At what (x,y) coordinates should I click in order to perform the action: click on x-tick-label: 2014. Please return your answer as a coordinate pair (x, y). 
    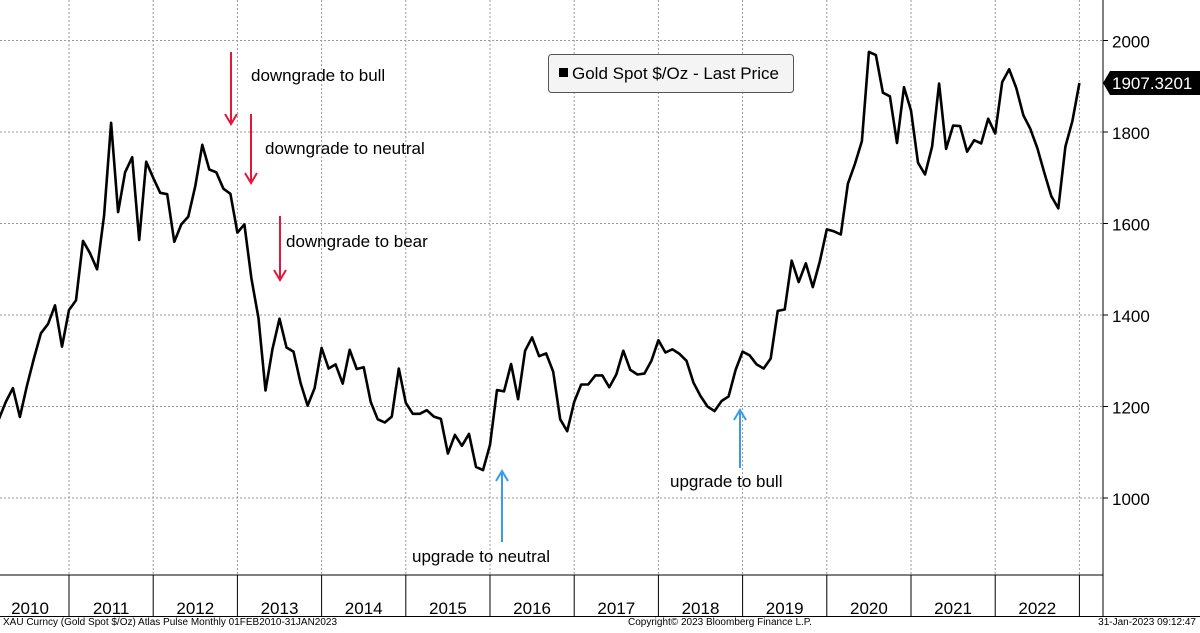
    Looking at the image, I should click on (364, 608).